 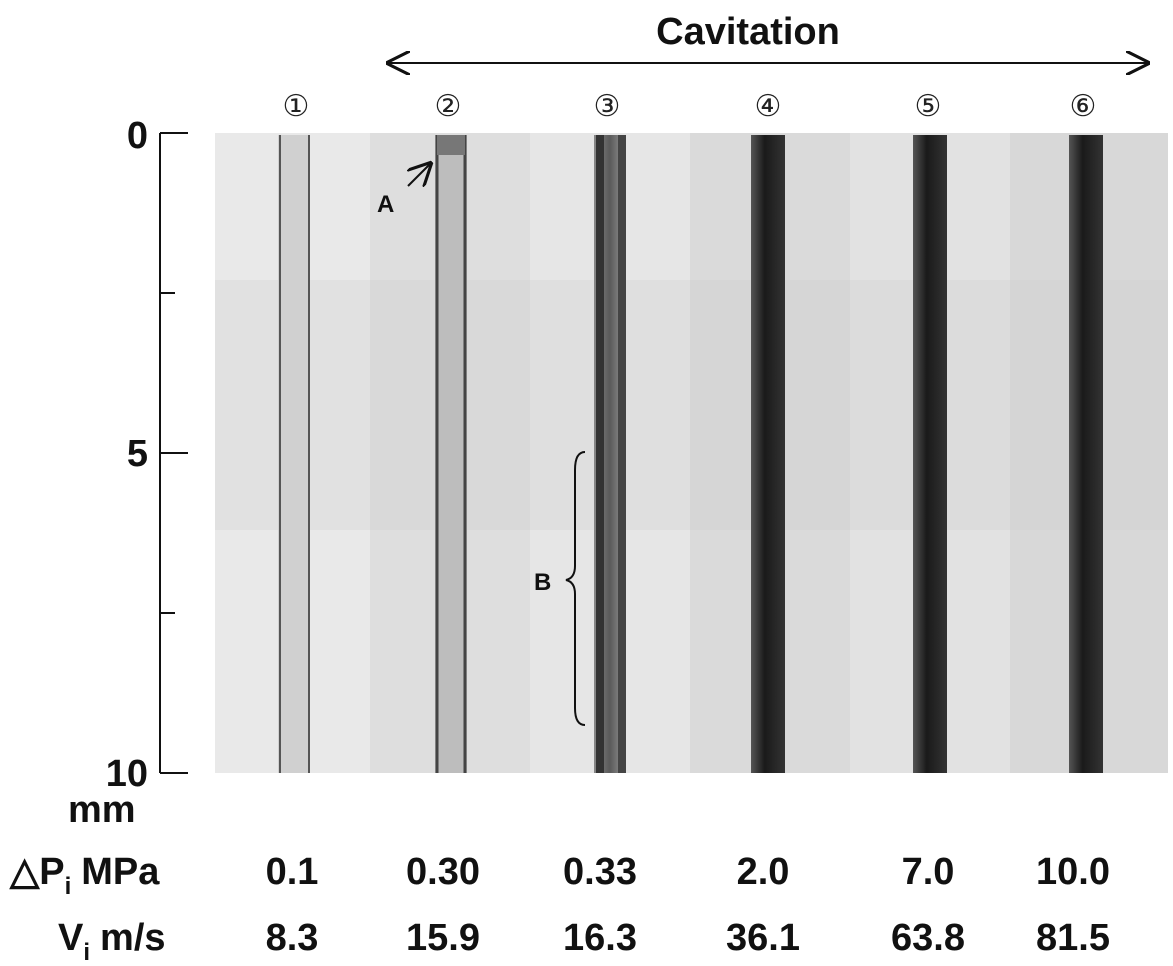 I want to click on row-value: 36.1, so click(x=763, y=938).